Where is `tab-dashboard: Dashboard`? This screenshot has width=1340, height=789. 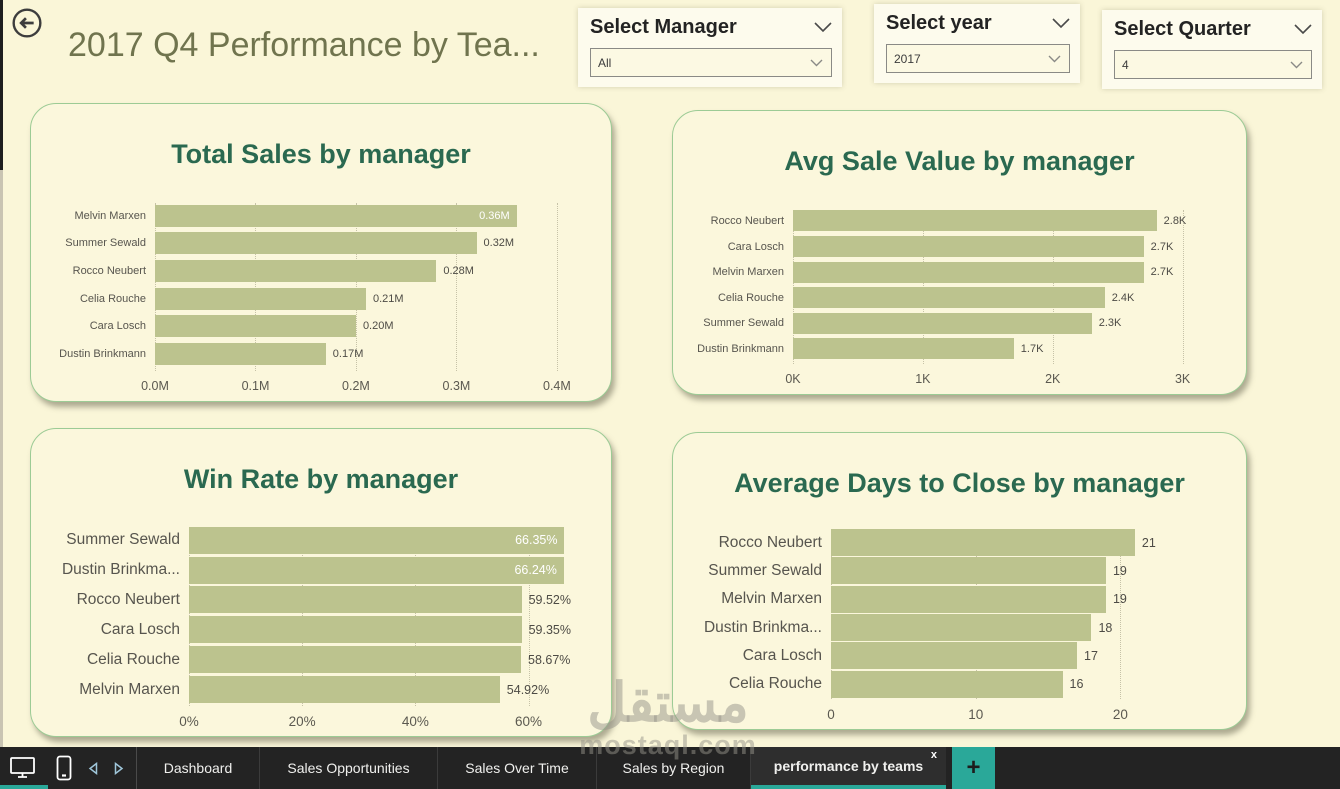
tab-dashboard: Dashboard is located at coordinates (198, 768).